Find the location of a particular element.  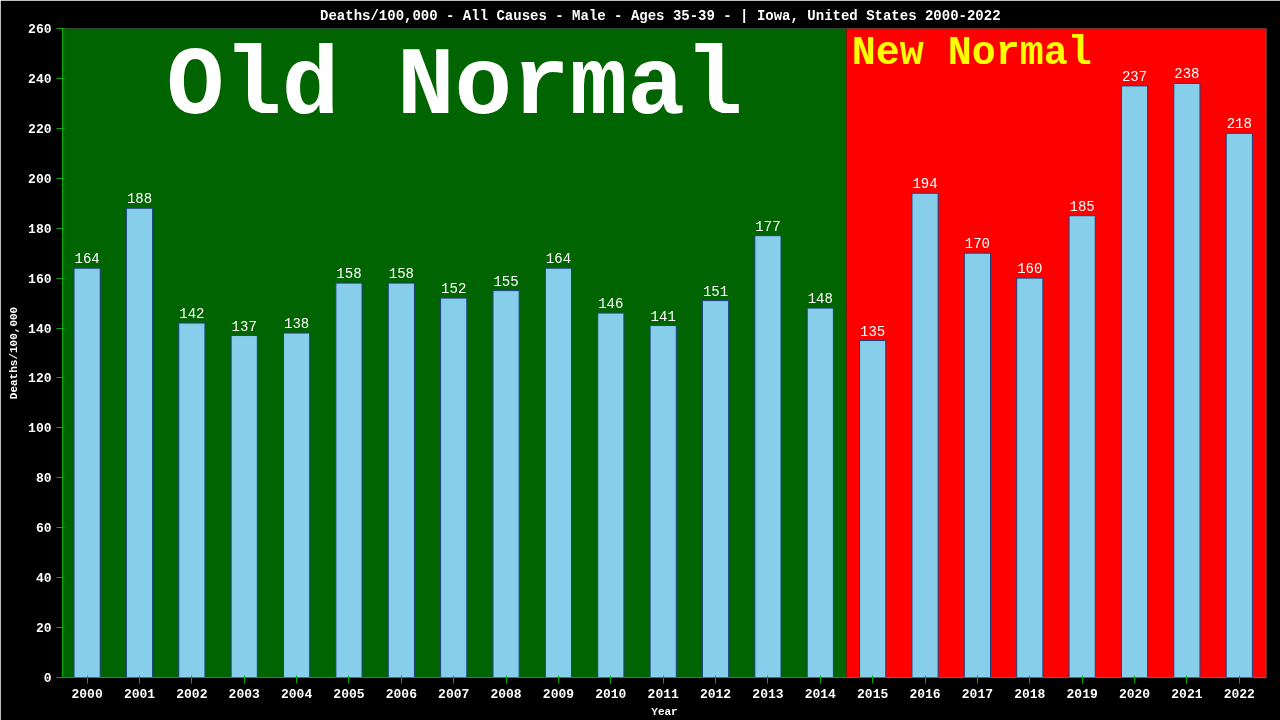

y-tick-label: 0 is located at coordinates (47, 678).